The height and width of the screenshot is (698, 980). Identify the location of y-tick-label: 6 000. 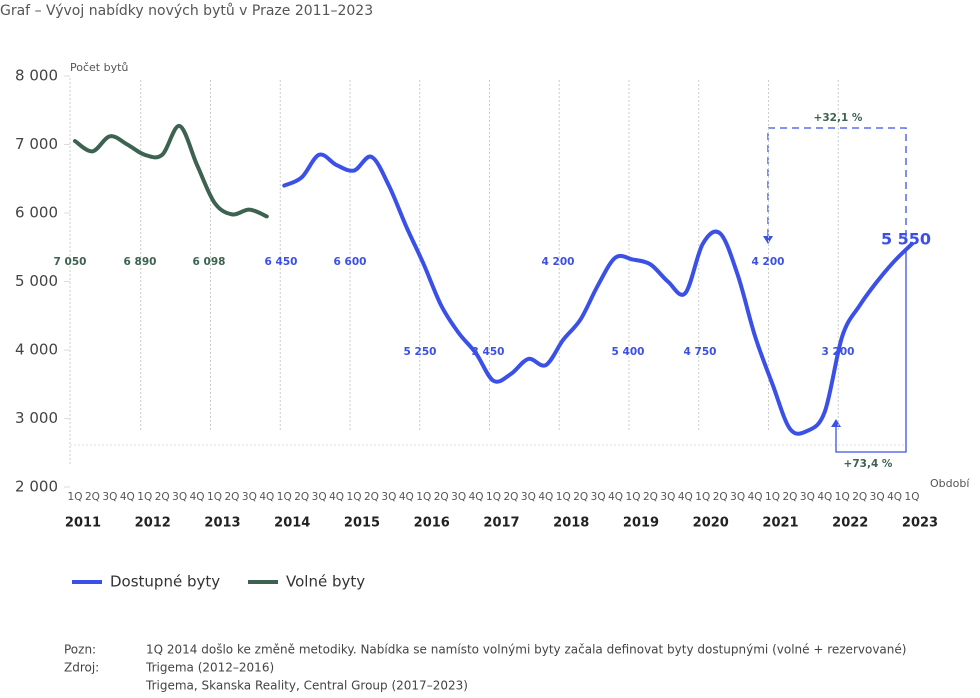
(36, 213).